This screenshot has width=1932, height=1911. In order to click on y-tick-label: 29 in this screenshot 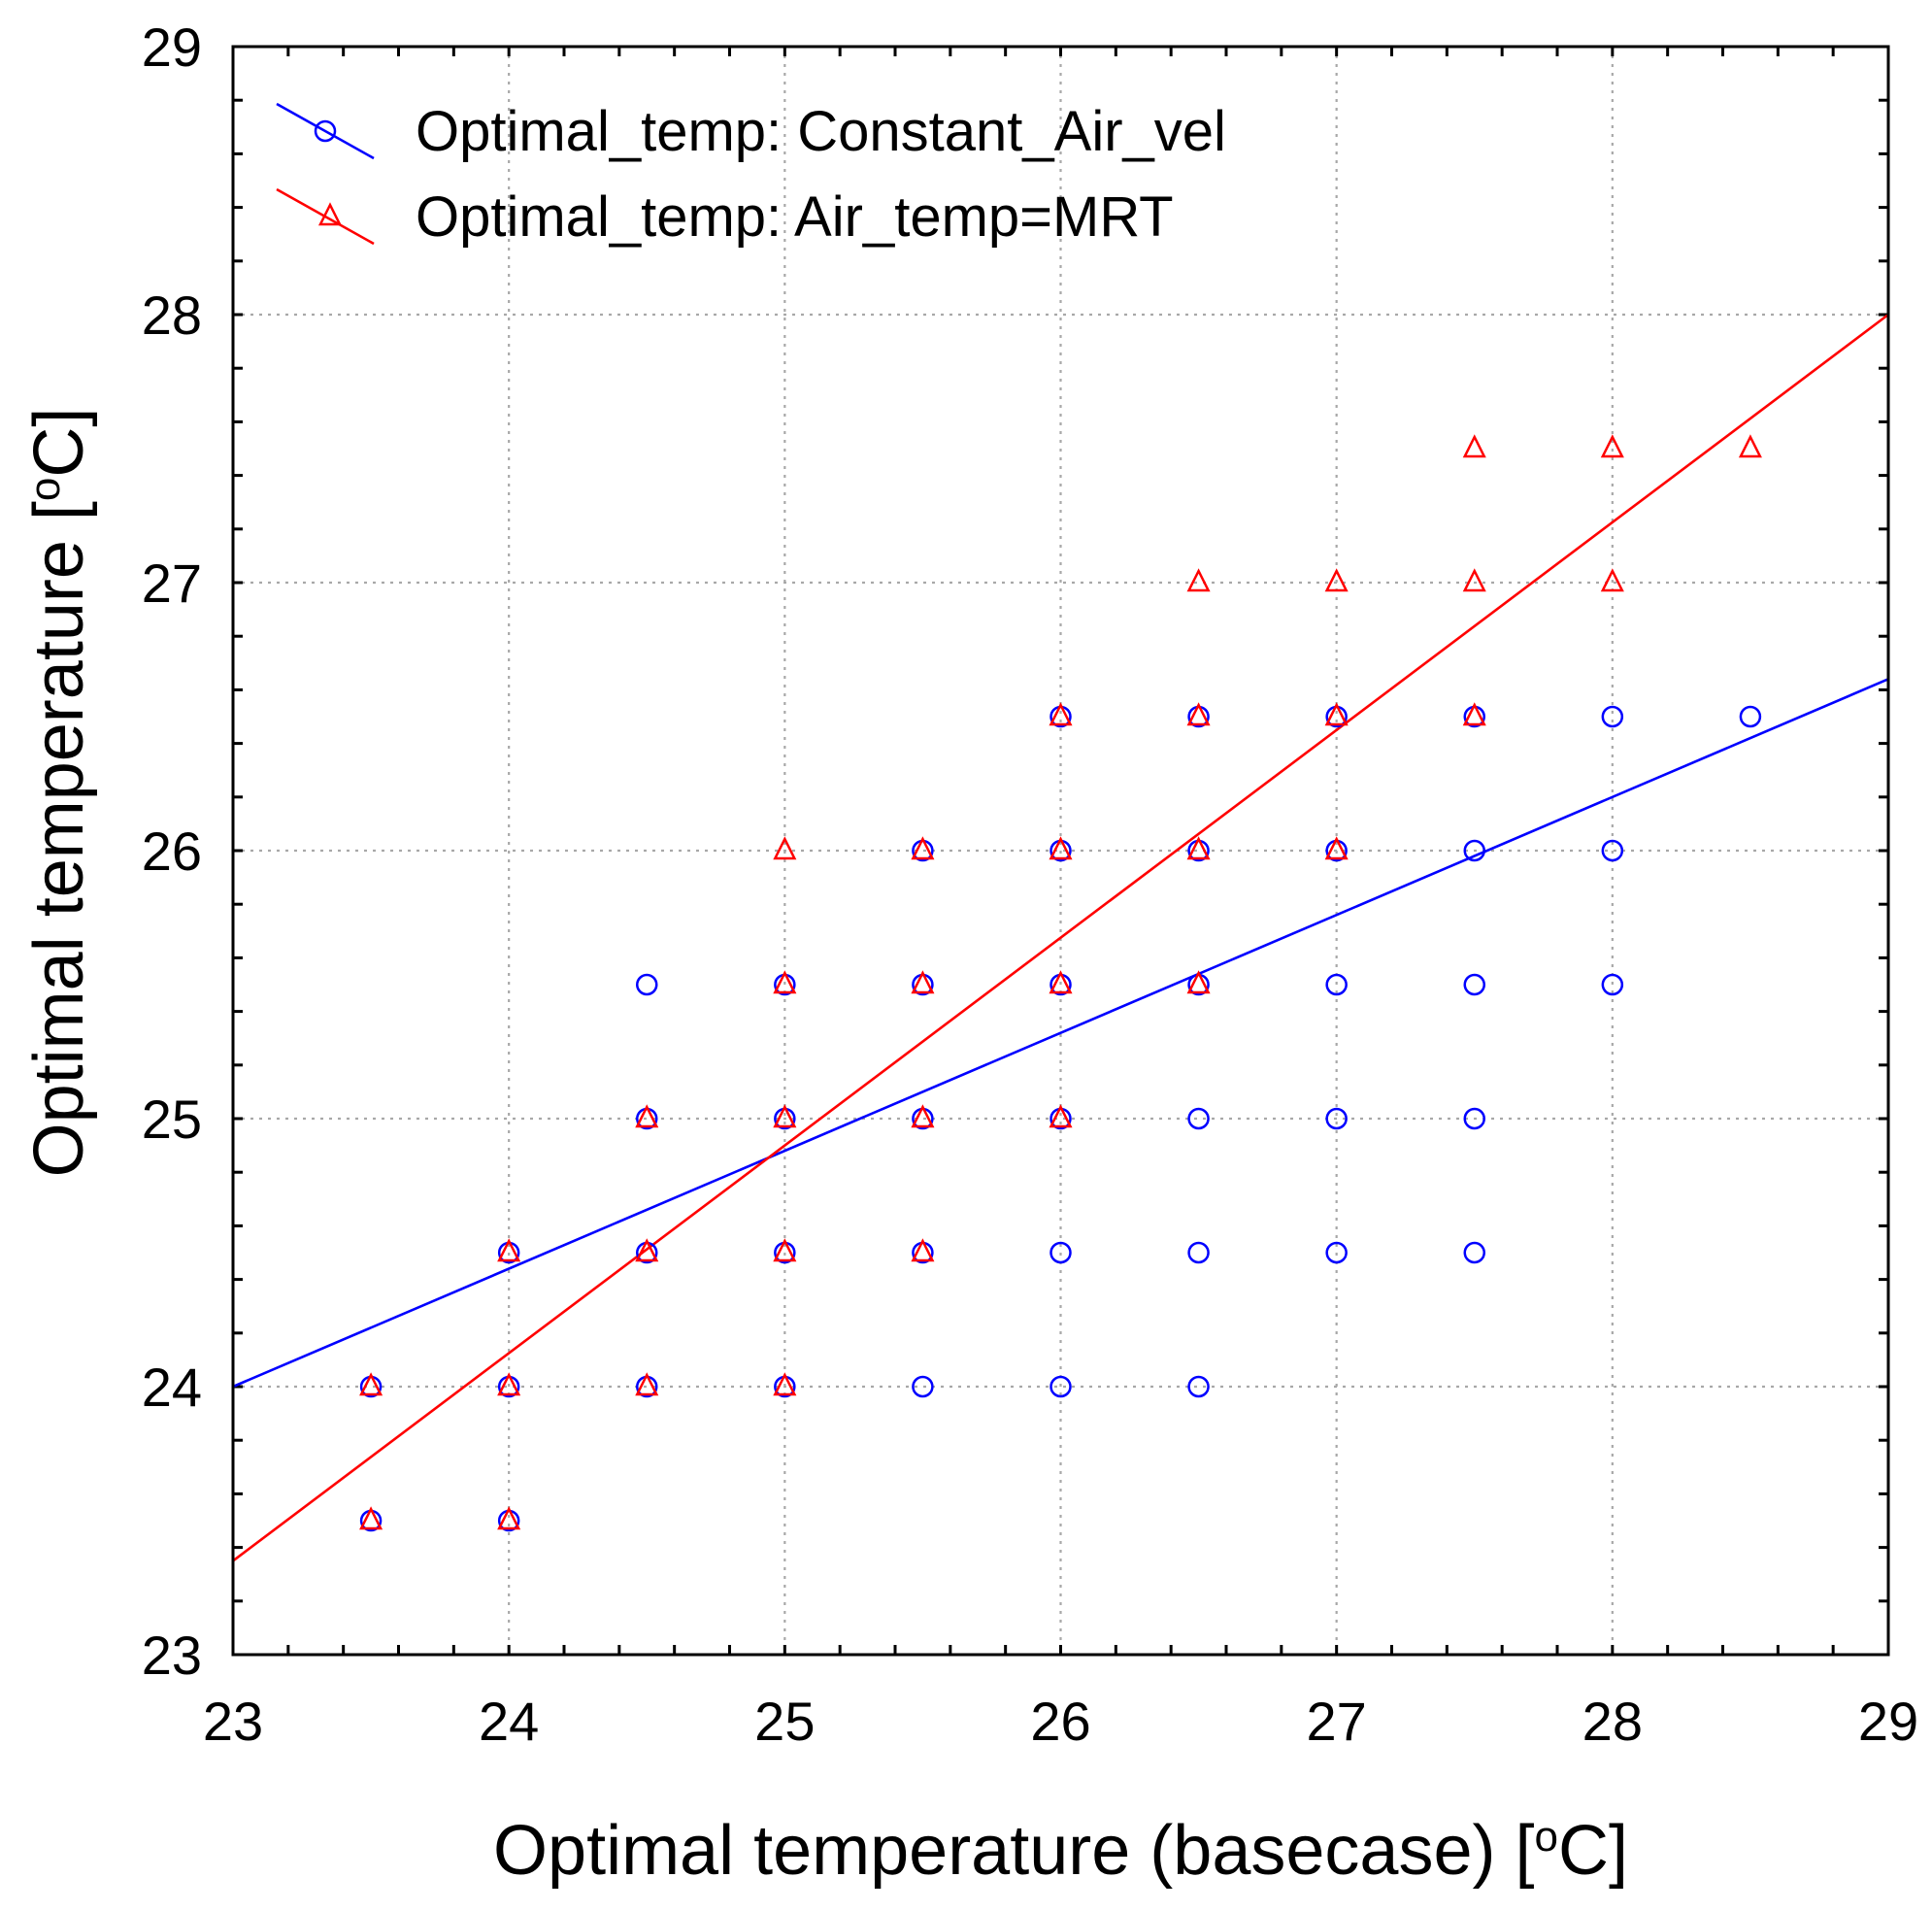, I will do `click(172, 48)`.